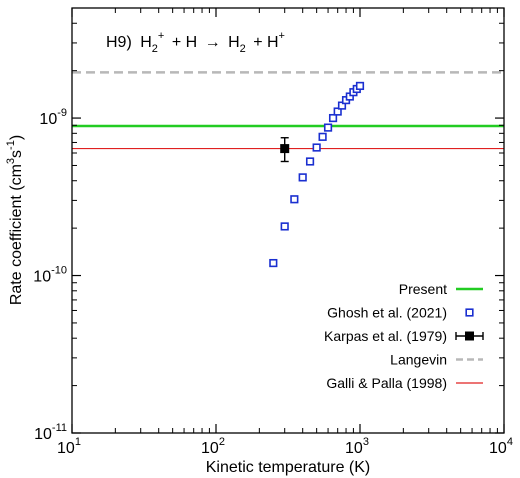 This screenshot has height=478, width=520. I want to click on chart-title: H9) H2+ + H → H2 + H+, so click(195, 41).